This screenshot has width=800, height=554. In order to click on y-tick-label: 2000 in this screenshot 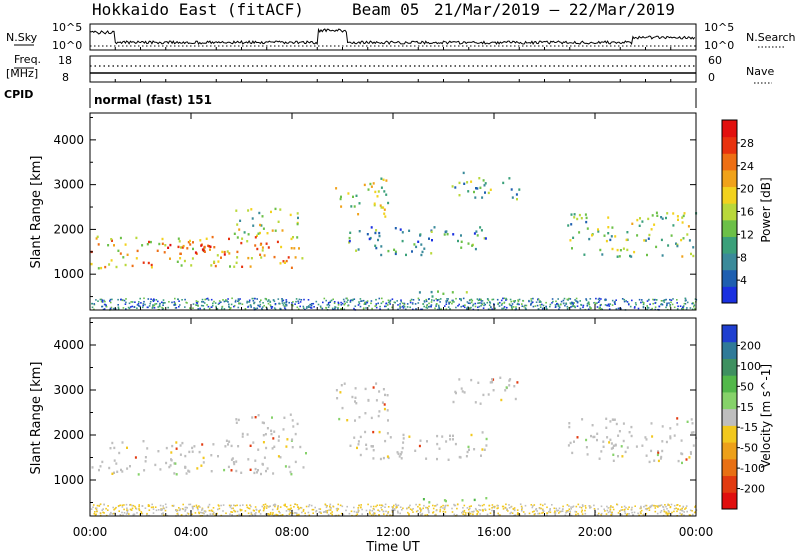, I will do `click(68, 229)`.